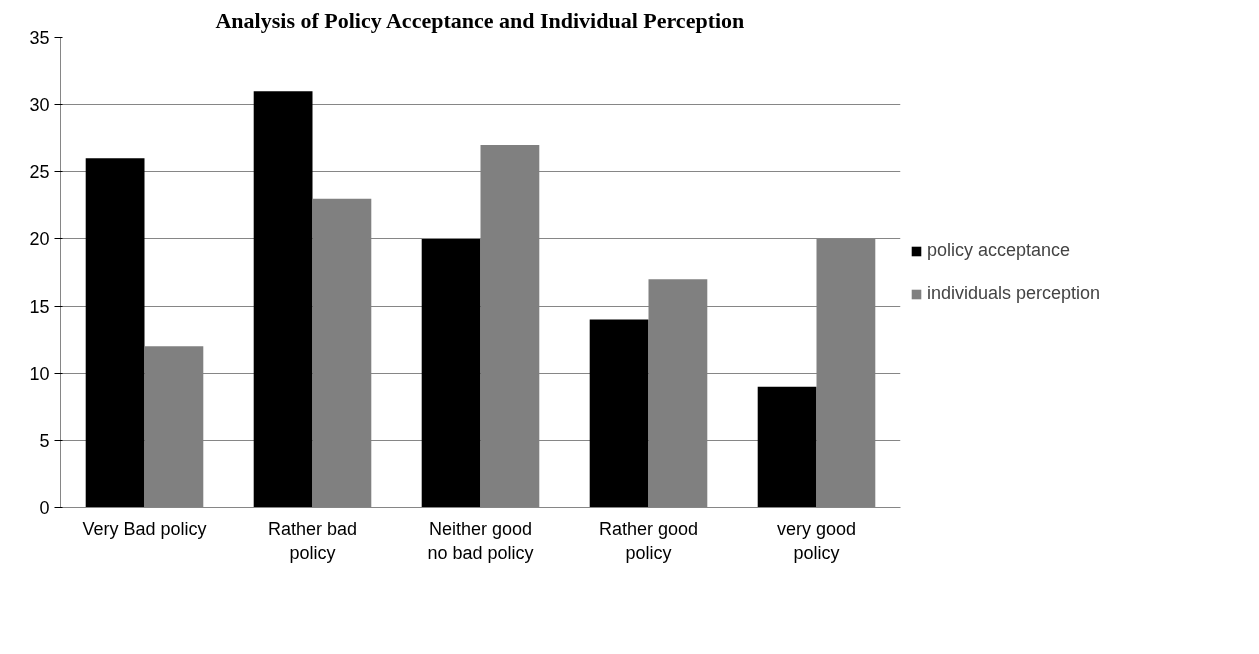 Image resolution: width=1259 pixels, height=654 pixels. I want to click on y-tick-label: 30, so click(39, 105).